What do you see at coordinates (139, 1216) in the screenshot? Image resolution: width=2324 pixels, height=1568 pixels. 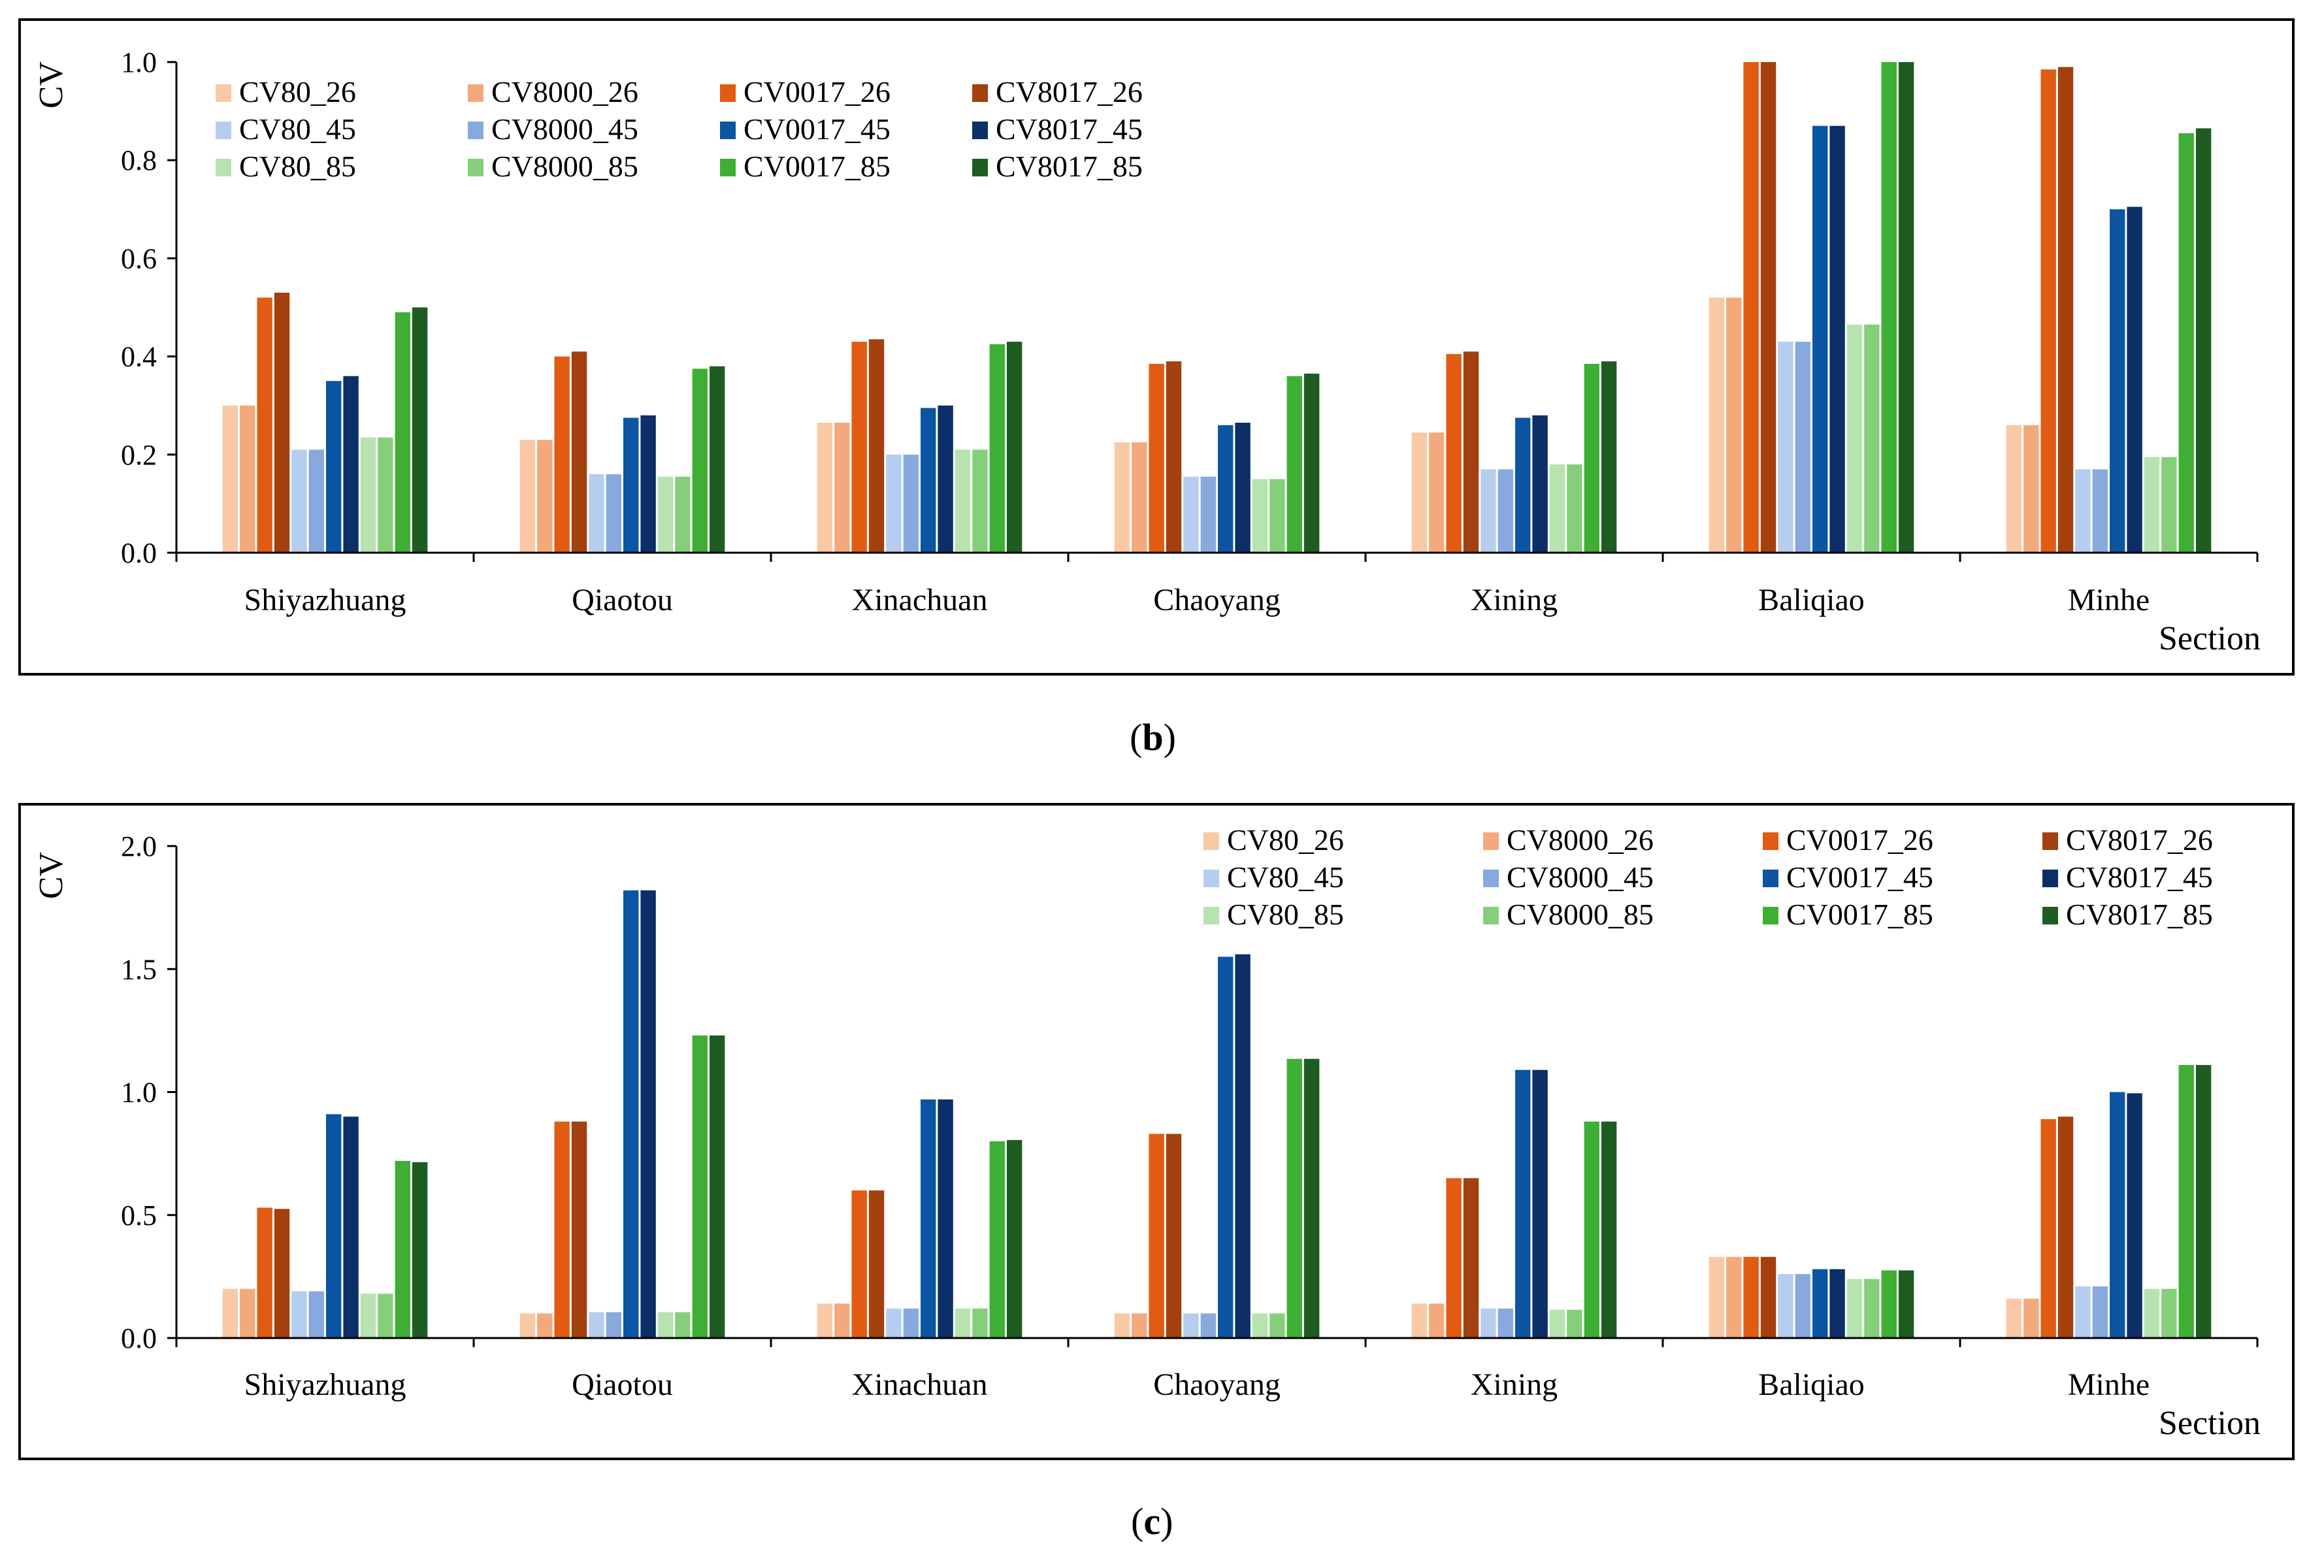 I see `y-tick-label: 0.5` at bounding box center [139, 1216].